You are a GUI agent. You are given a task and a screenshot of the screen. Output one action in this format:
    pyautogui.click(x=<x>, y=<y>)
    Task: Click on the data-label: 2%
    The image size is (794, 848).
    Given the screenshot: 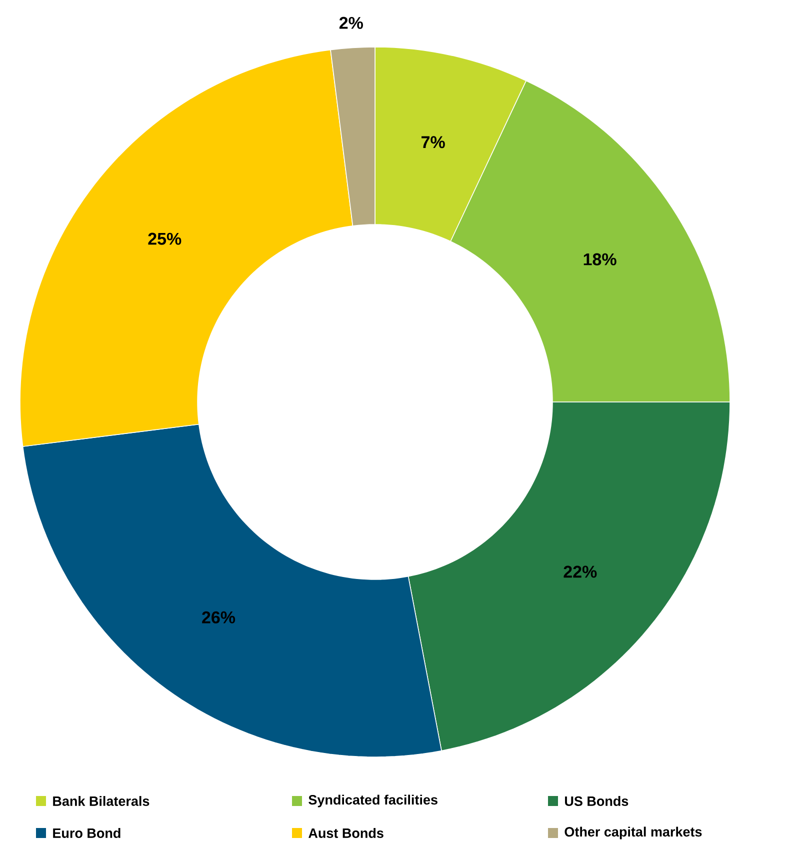 What is the action you would take?
    pyautogui.click(x=351, y=22)
    